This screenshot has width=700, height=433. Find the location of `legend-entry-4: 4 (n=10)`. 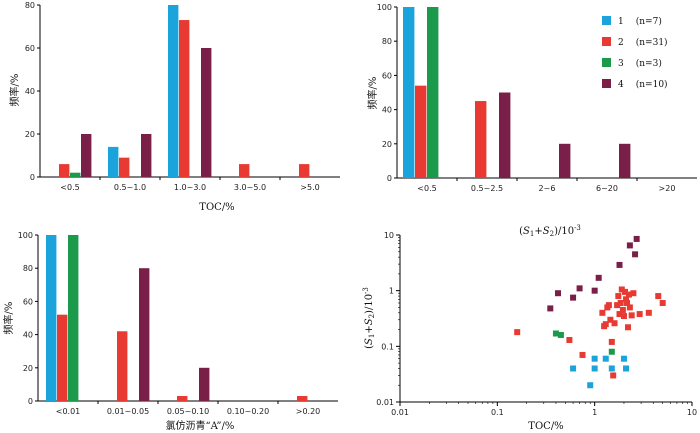

legend-entry-4: 4 (n=10) is located at coordinates (635, 84).